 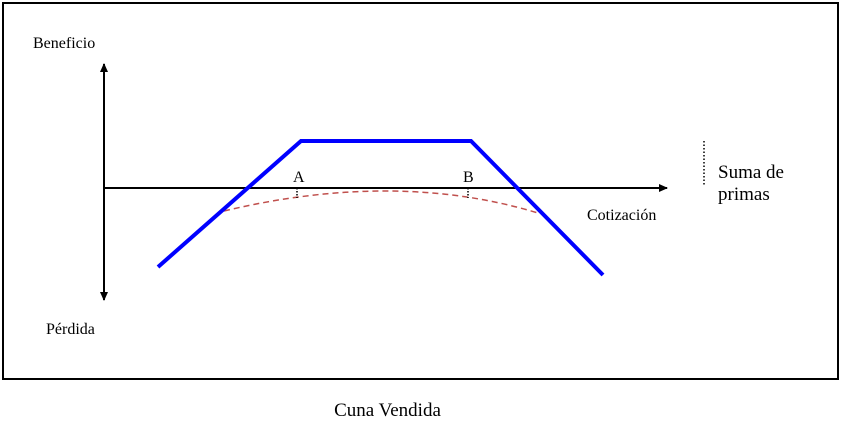 What do you see at coordinates (64, 43) in the screenshot?
I see `y-axis-top-label: Beneficio` at bounding box center [64, 43].